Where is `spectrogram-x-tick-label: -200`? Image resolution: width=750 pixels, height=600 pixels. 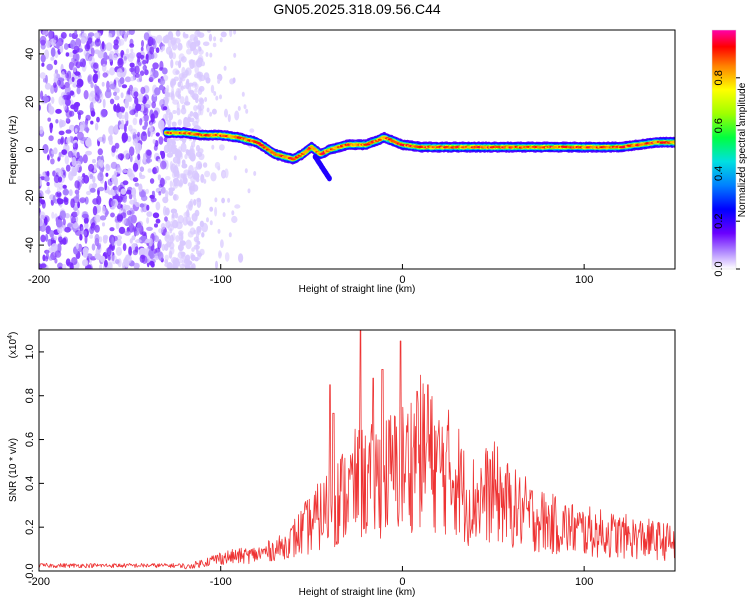 spectrogram-x-tick-label: -200 is located at coordinates (39, 280).